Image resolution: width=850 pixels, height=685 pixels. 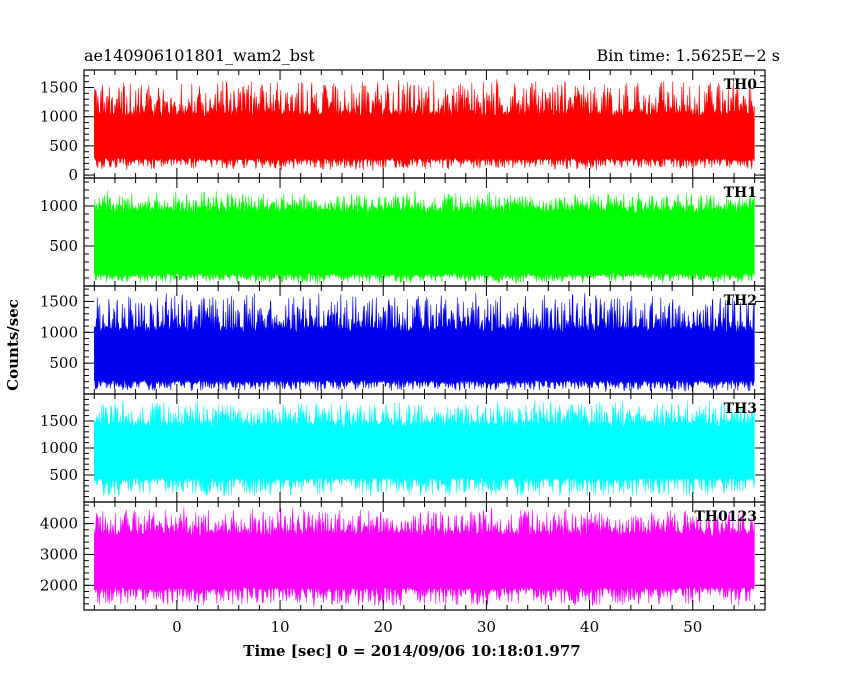 What do you see at coordinates (199, 55) in the screenshot?
I see `chart-title-left: ae140906101801_wam2_bst` at bounding box center [199, 55].